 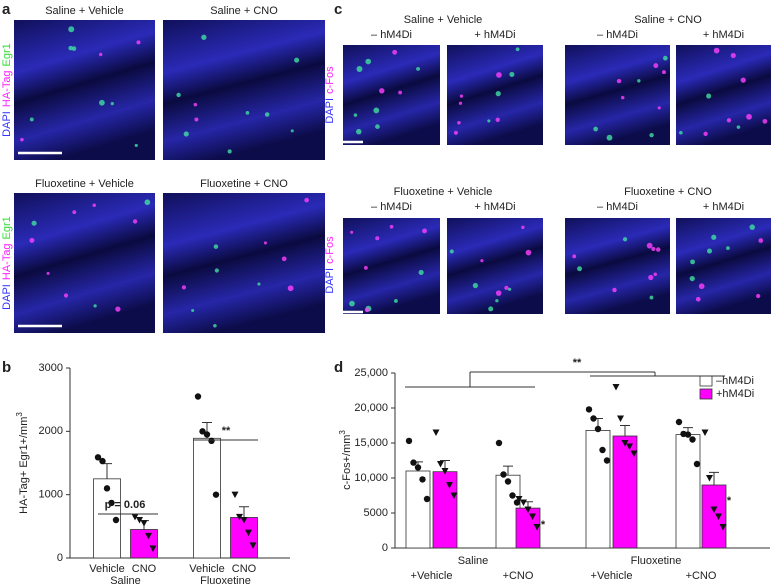 What do you see at coordinates (51, 368) in the screenshot?
I see `y-tick-label: 3000` at bounding box center [51, 368].